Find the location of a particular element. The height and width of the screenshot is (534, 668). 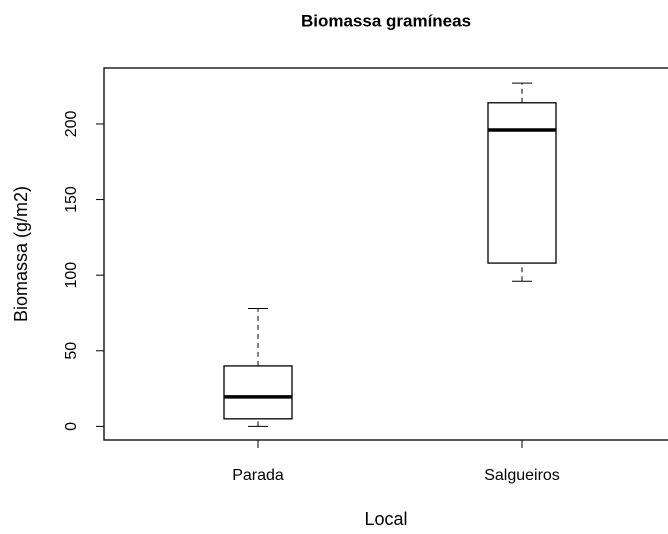

x-tick-label: Parada is located at coordinates (258, 475).